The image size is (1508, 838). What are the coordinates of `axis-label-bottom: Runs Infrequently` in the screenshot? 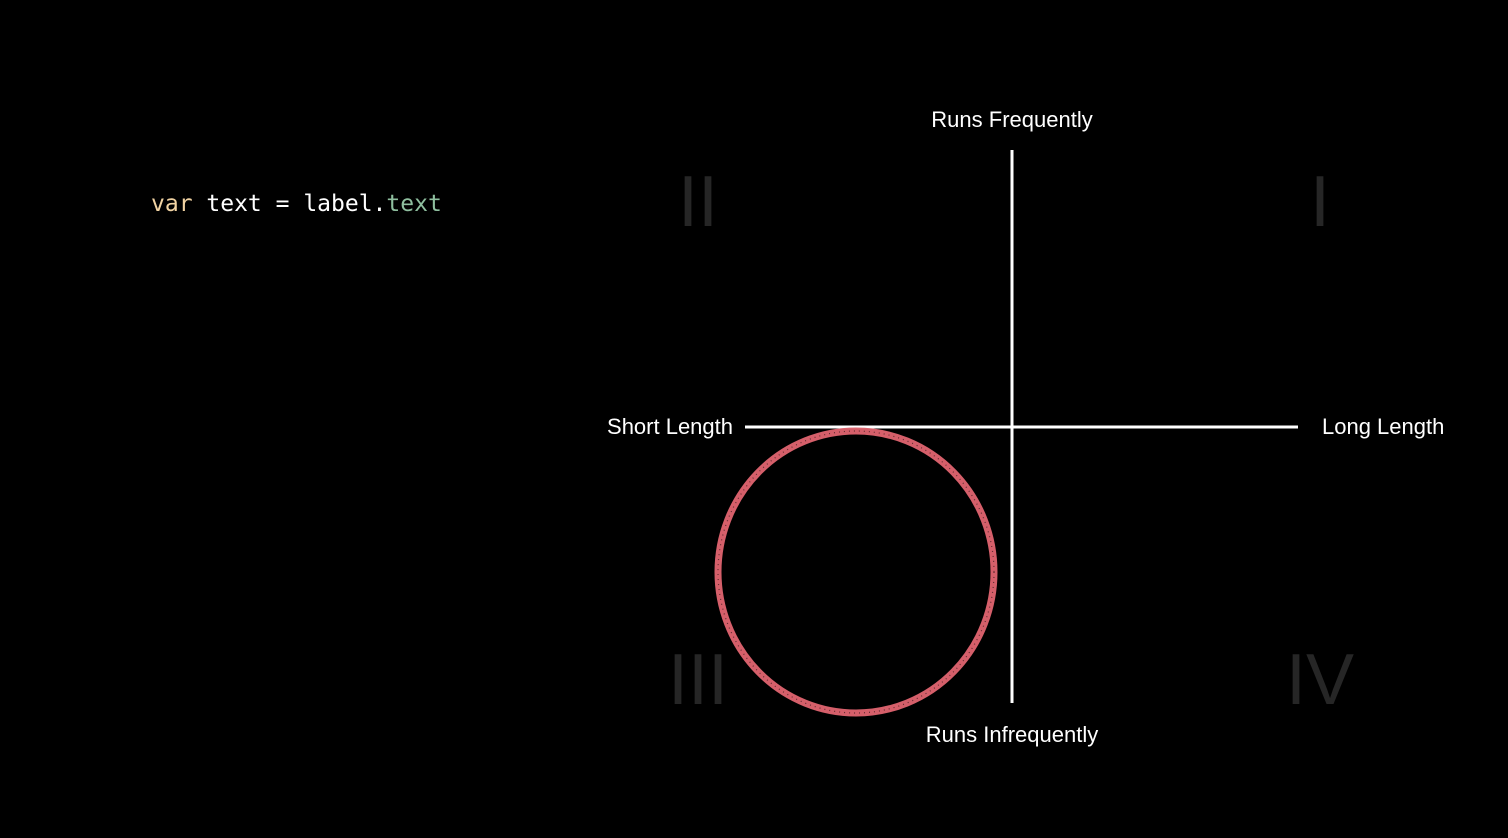 It's located at (1012, 734).